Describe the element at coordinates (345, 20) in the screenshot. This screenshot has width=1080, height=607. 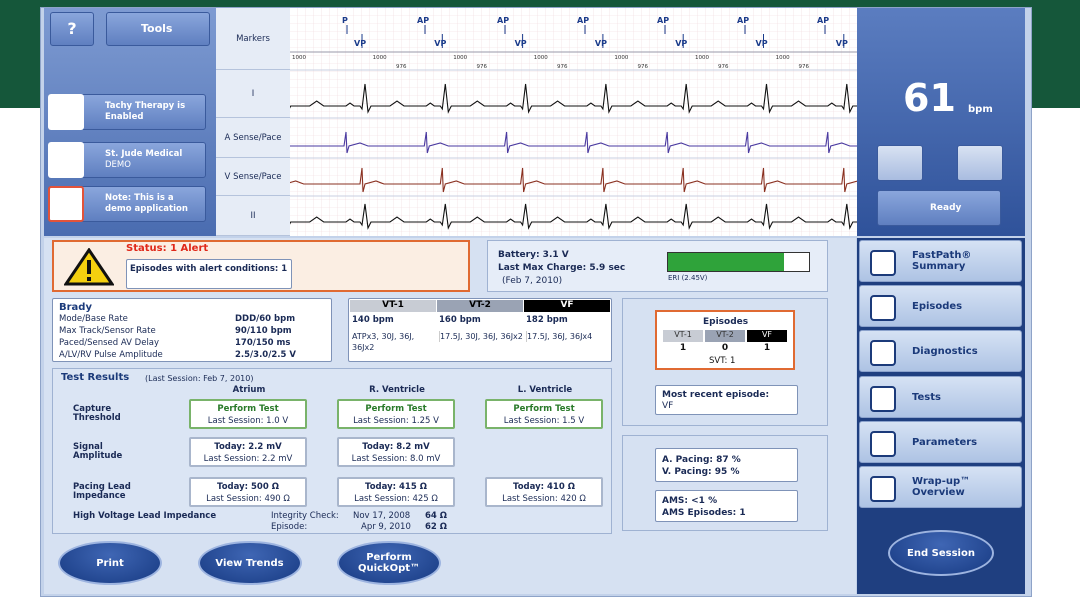
I see `atrial-marker: P` at that location.